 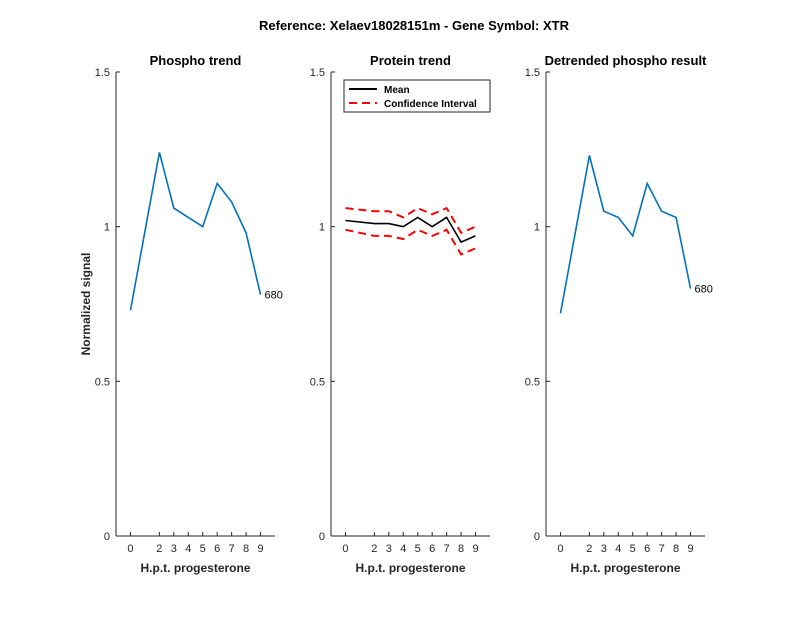 What do you see at coordinates (397, 90) in the screenshot?
I see `legend-label: Mean` at bounding box center [397, 90].